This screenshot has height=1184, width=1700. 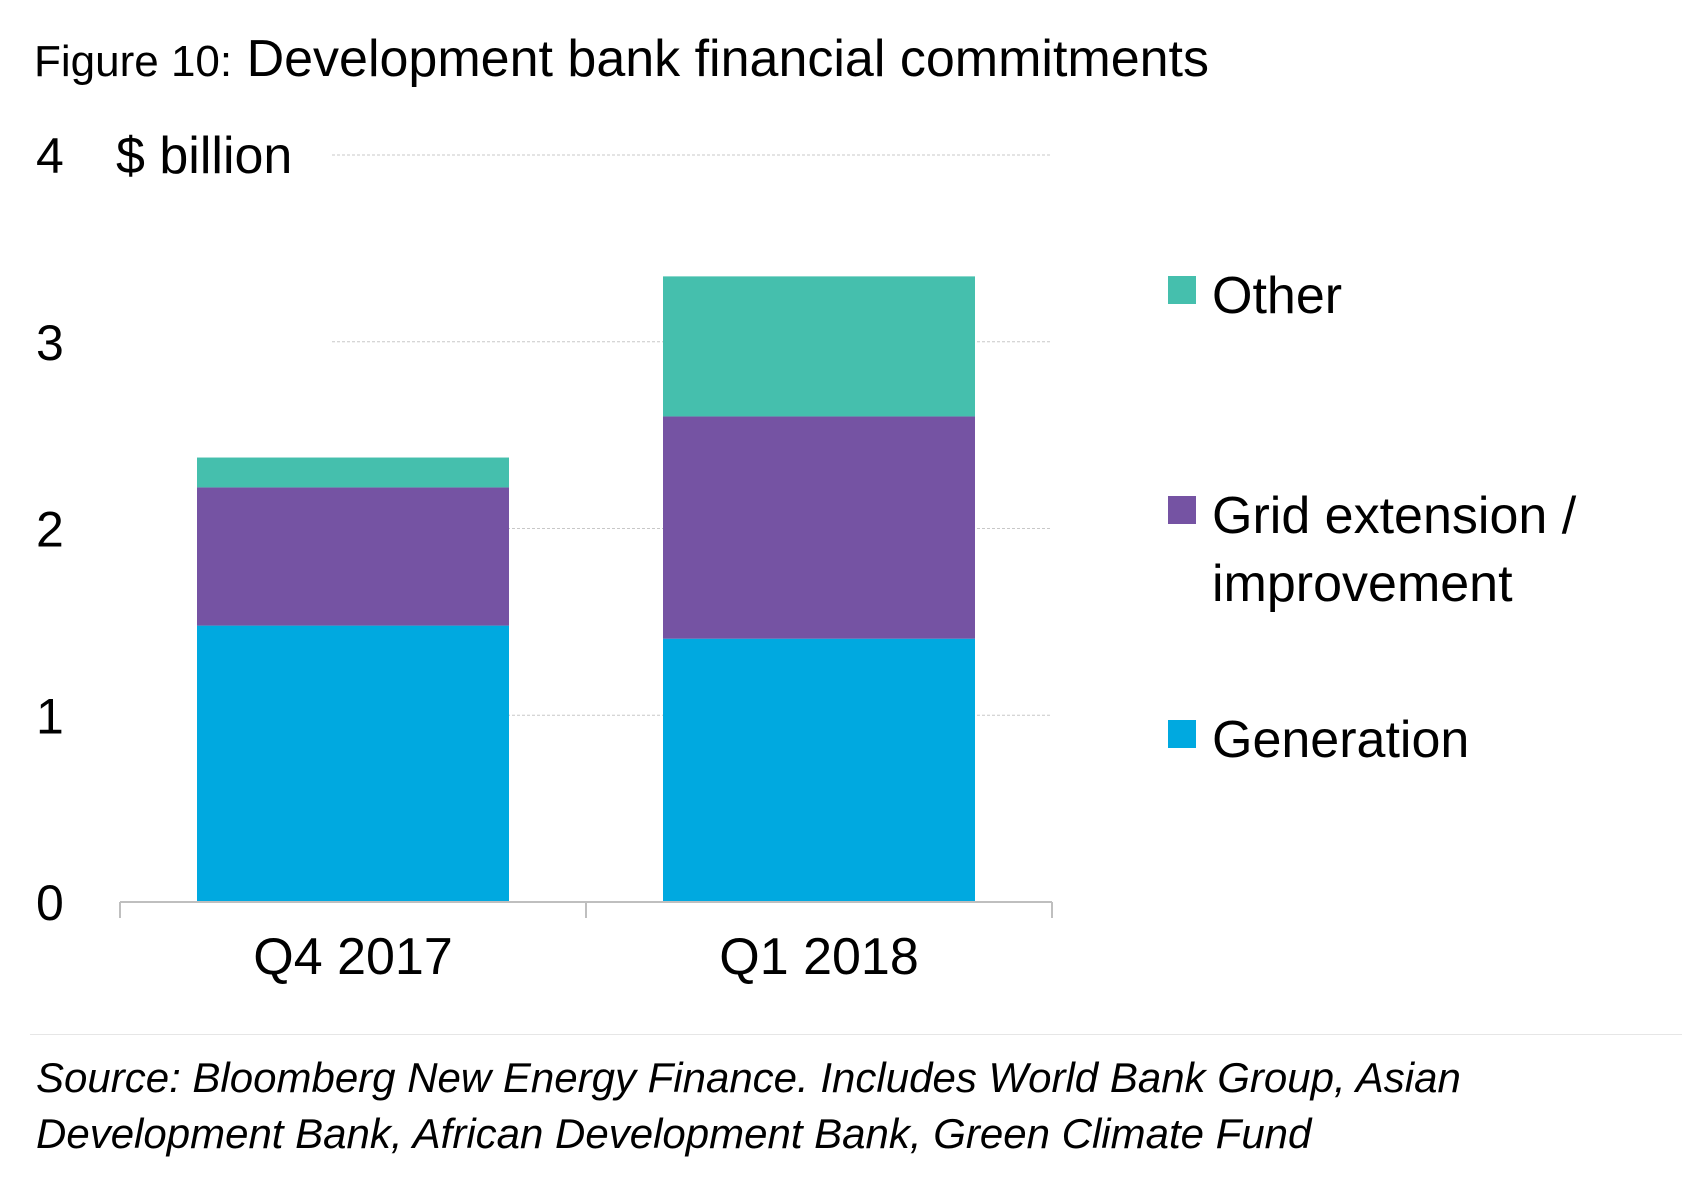 I want to click on x-tick-label: Q4 2017, so click(x=353, y=957).